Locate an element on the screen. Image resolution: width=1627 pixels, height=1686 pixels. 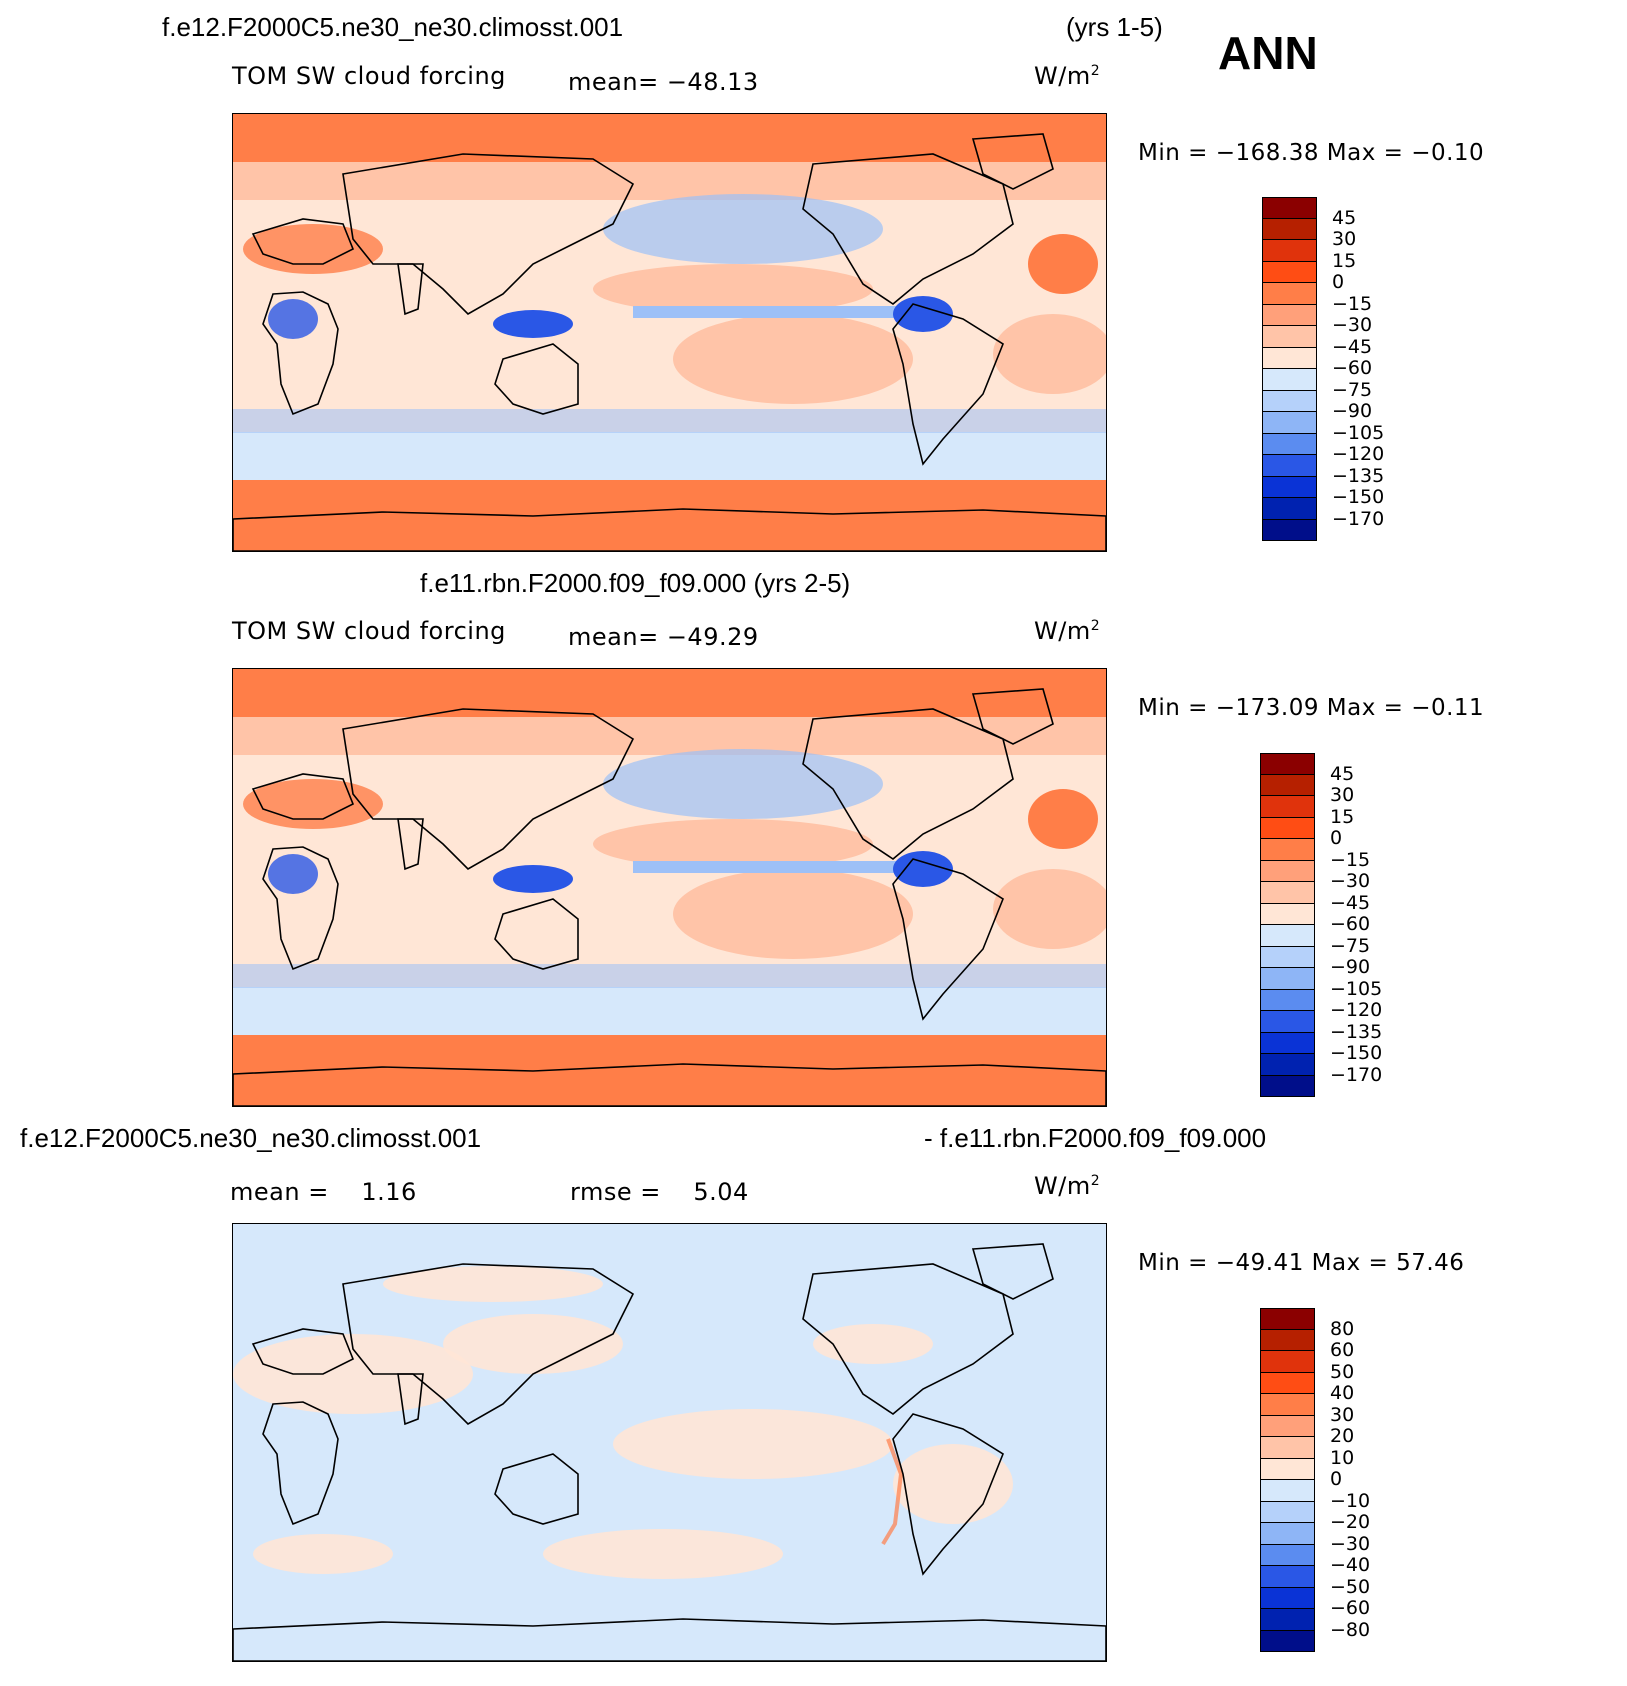
field-amazon-convection is located at coordinates (923, 314).